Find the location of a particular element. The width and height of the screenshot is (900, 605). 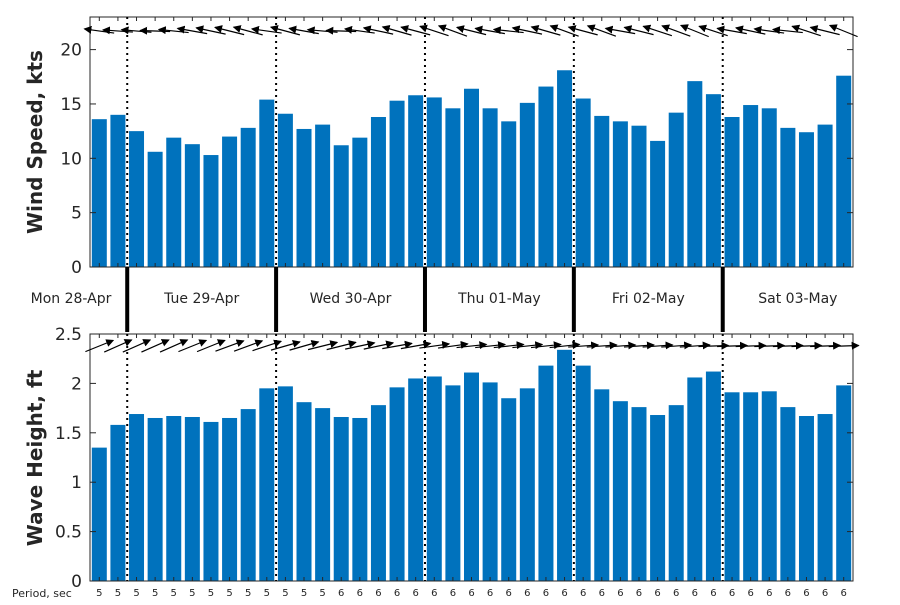

y-tick-label: 5 is located at coordinates (76, 214).